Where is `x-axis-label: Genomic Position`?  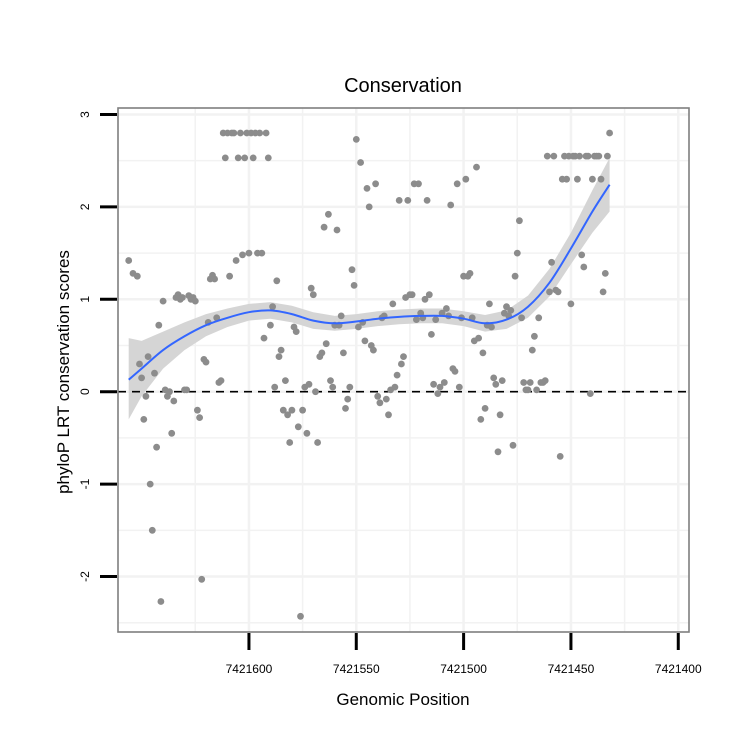 x-axis-label: Genomic Position is located at coordinates (402, 699).